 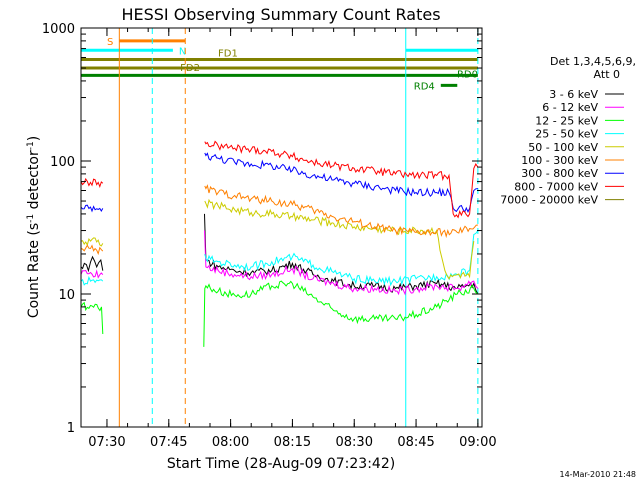 What do you see at coordinates (593, 61) in the screenshot?
I see `legend-header-detectors: Det 1,3,4,5,6,9,` at bounding box center [593, 61].